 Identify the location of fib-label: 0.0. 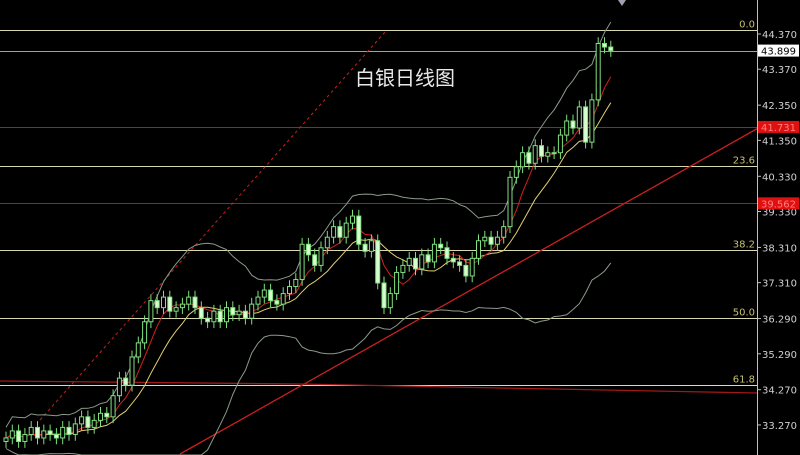
(747, 25).